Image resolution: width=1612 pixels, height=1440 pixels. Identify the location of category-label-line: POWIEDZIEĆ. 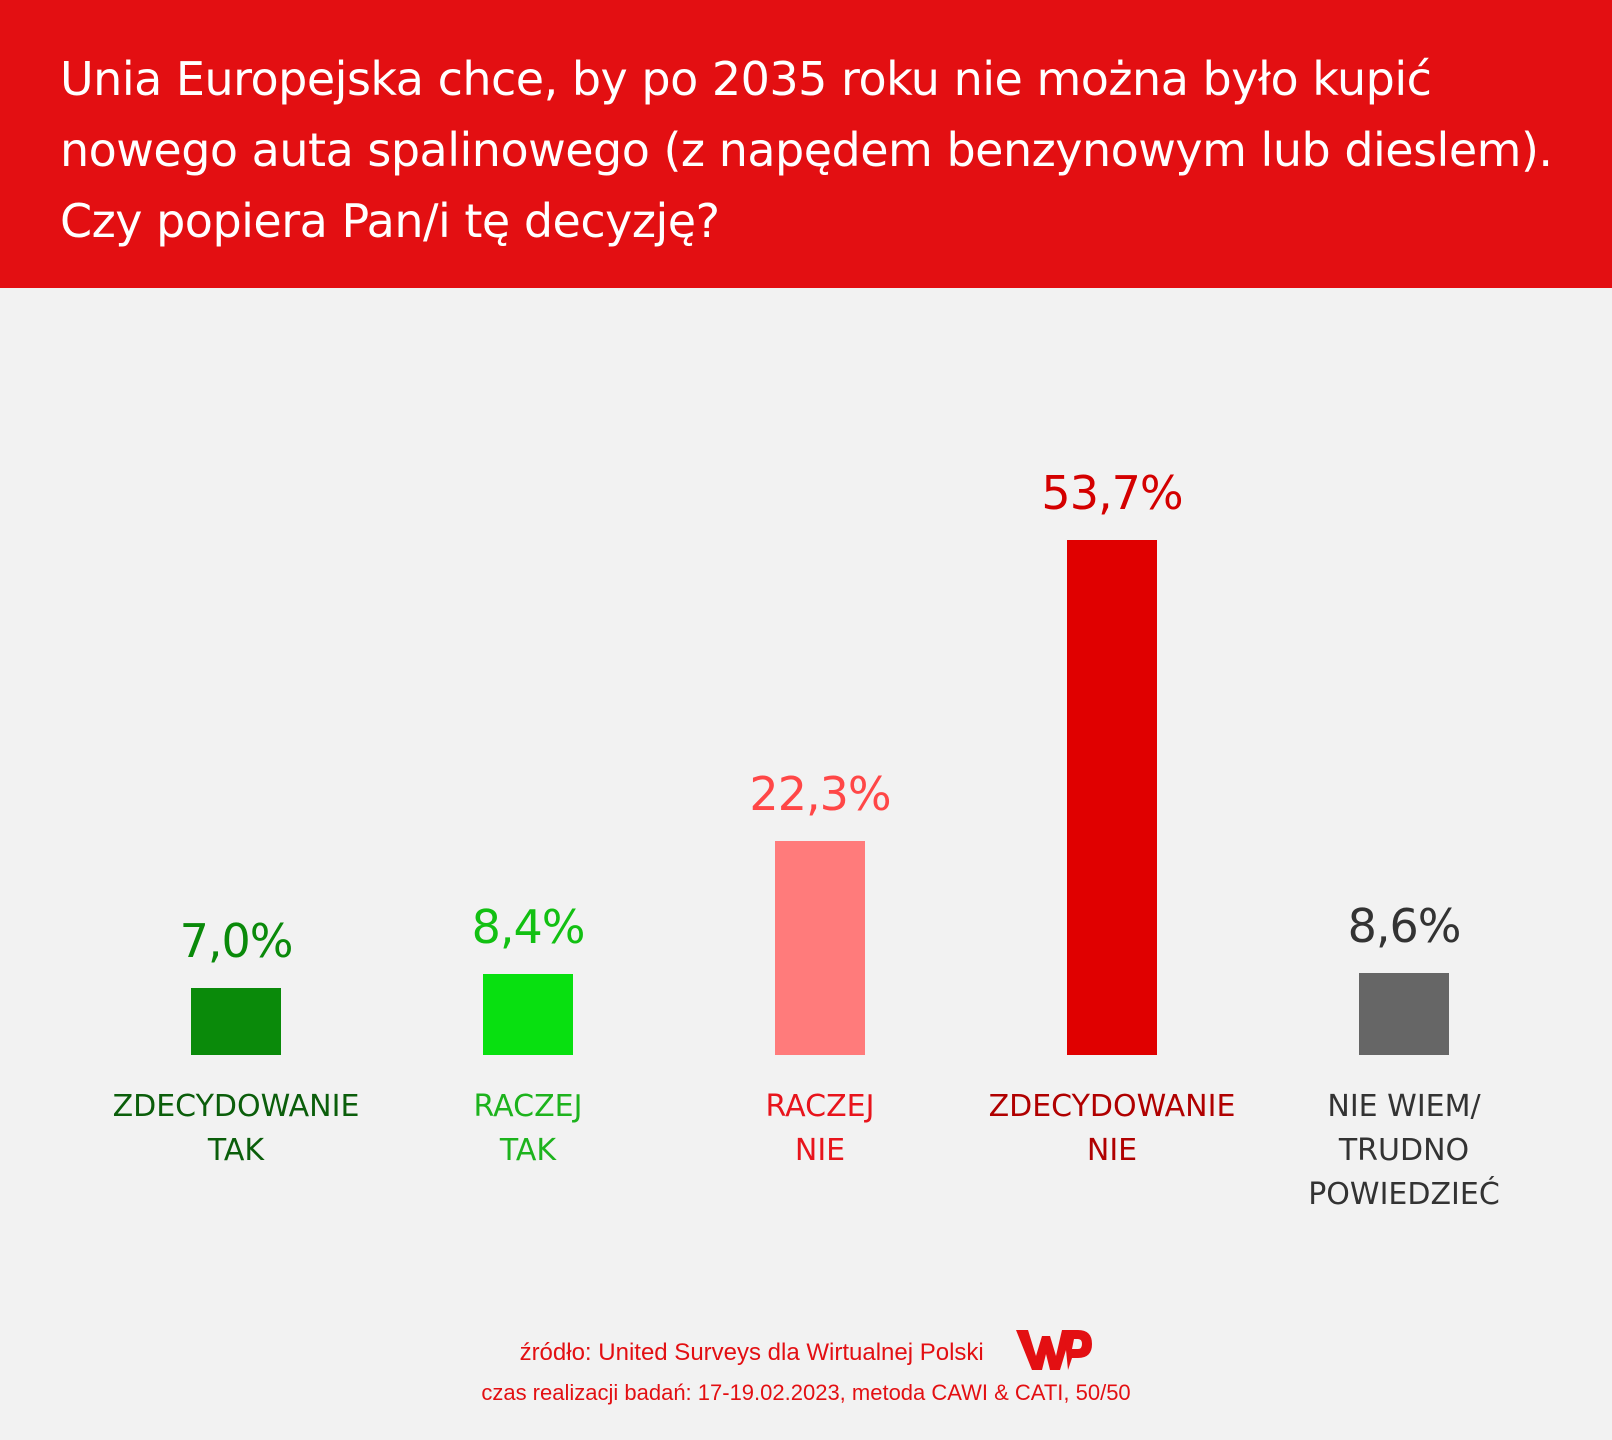
(1404, 1194).